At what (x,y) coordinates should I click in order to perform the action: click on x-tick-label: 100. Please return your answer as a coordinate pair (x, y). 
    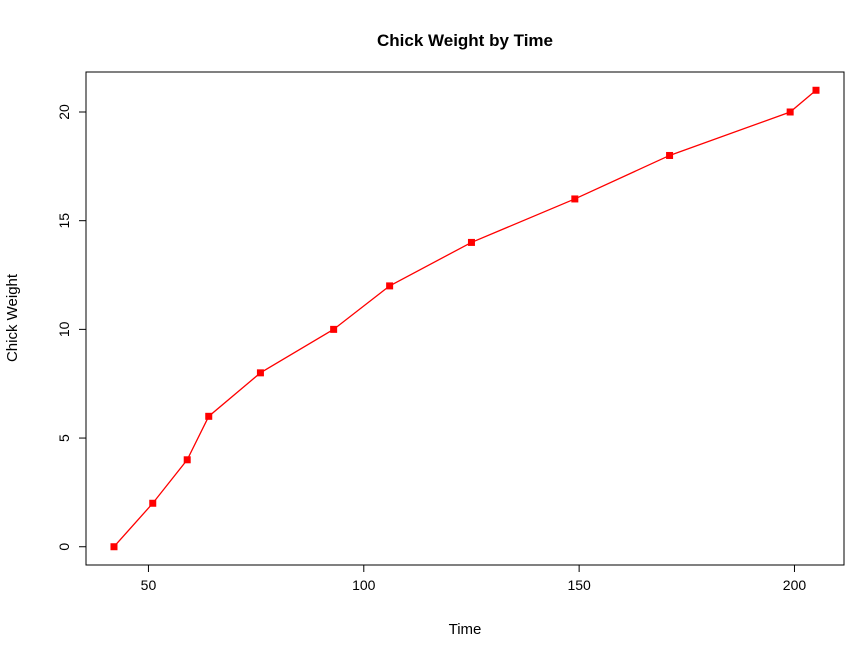
    Looking at the image, I should click on (364, 585).